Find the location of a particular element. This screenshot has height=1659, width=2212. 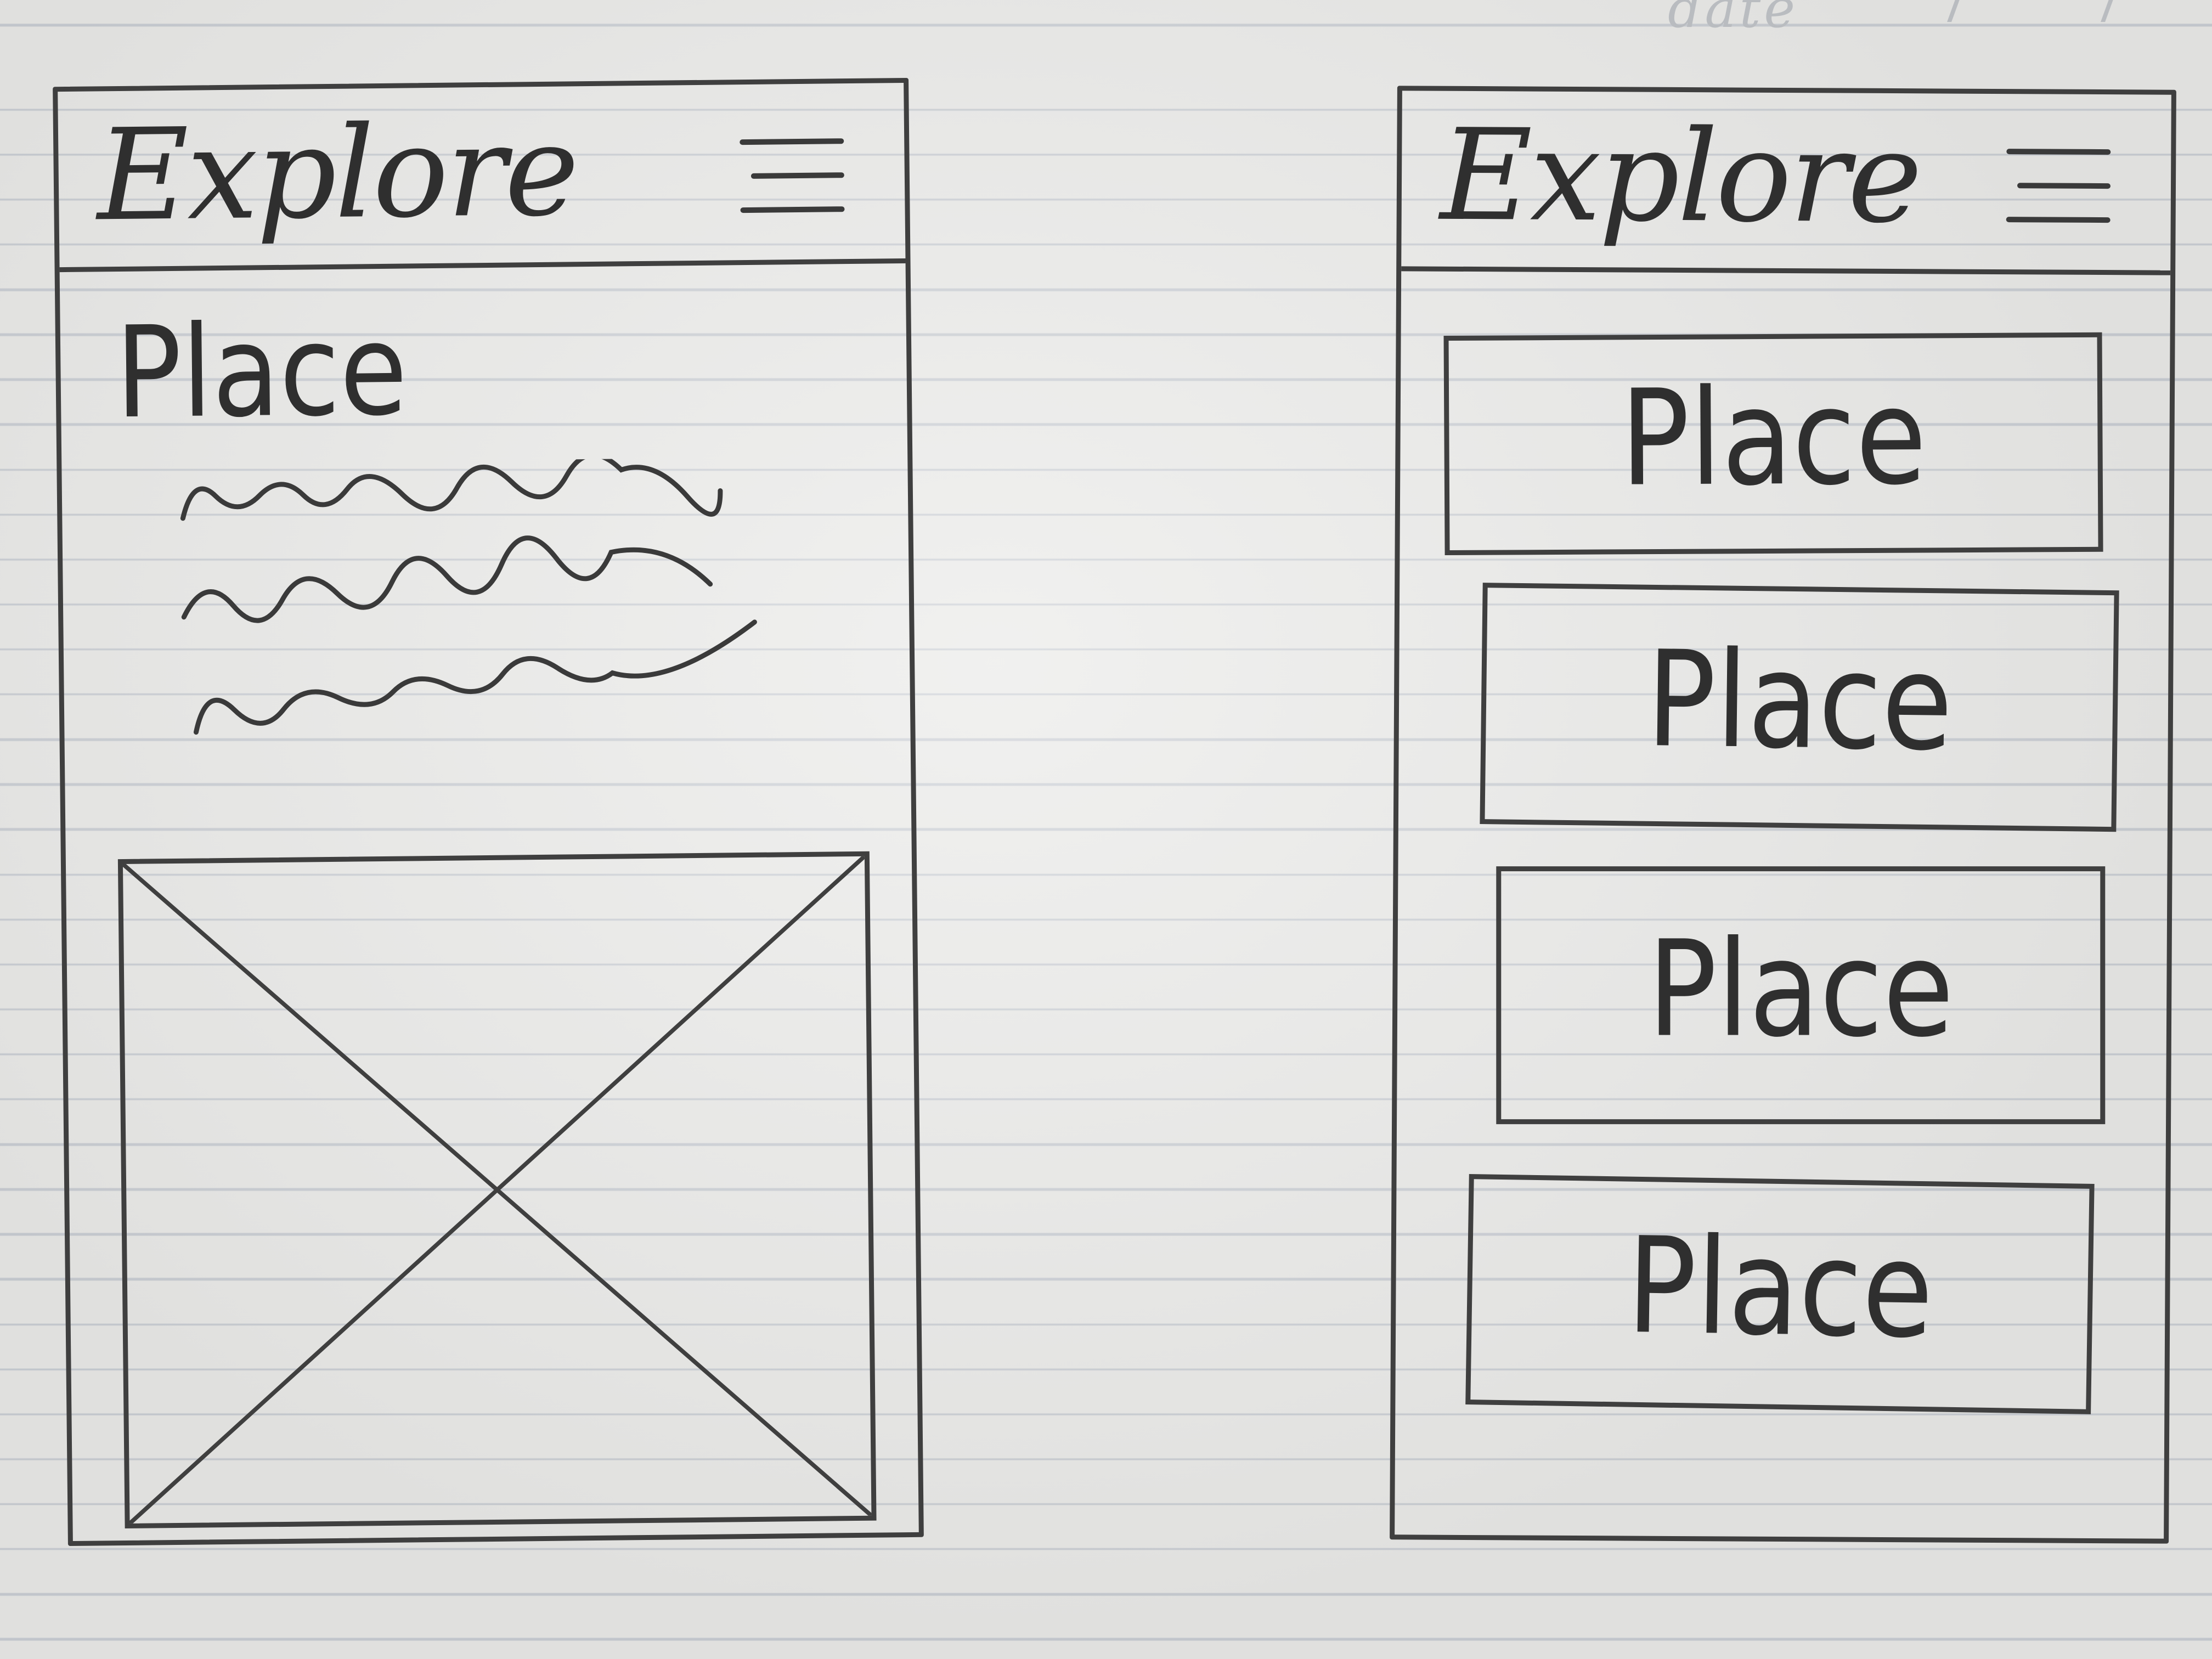

image-placeholder is located at coordinates (497, 1190).